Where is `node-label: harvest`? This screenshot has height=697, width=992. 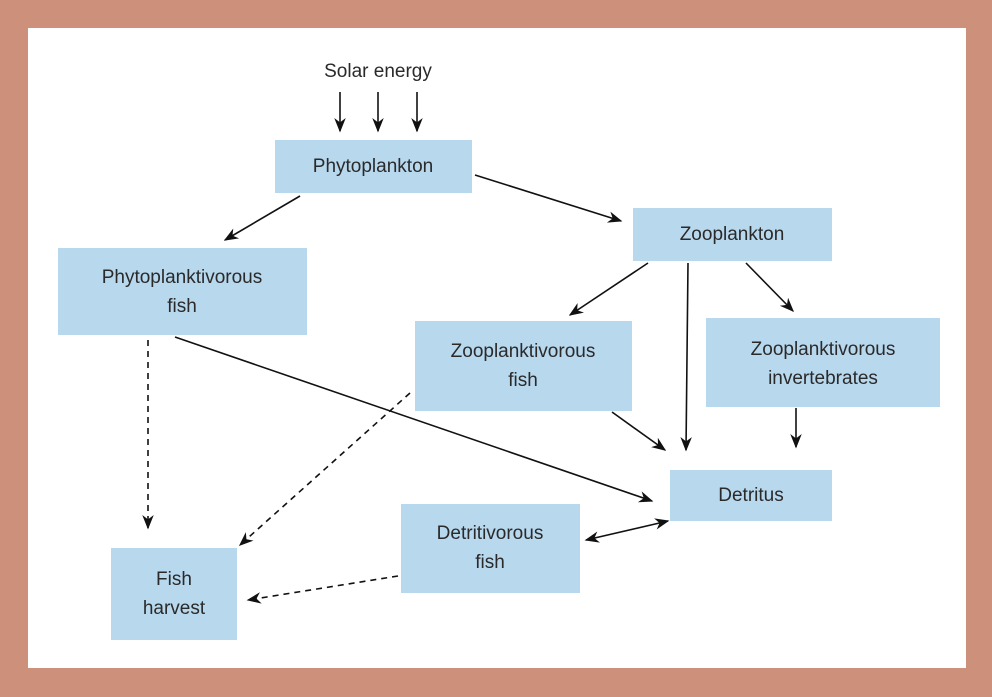
node-label: harvest is located at coordinates (174, 608).